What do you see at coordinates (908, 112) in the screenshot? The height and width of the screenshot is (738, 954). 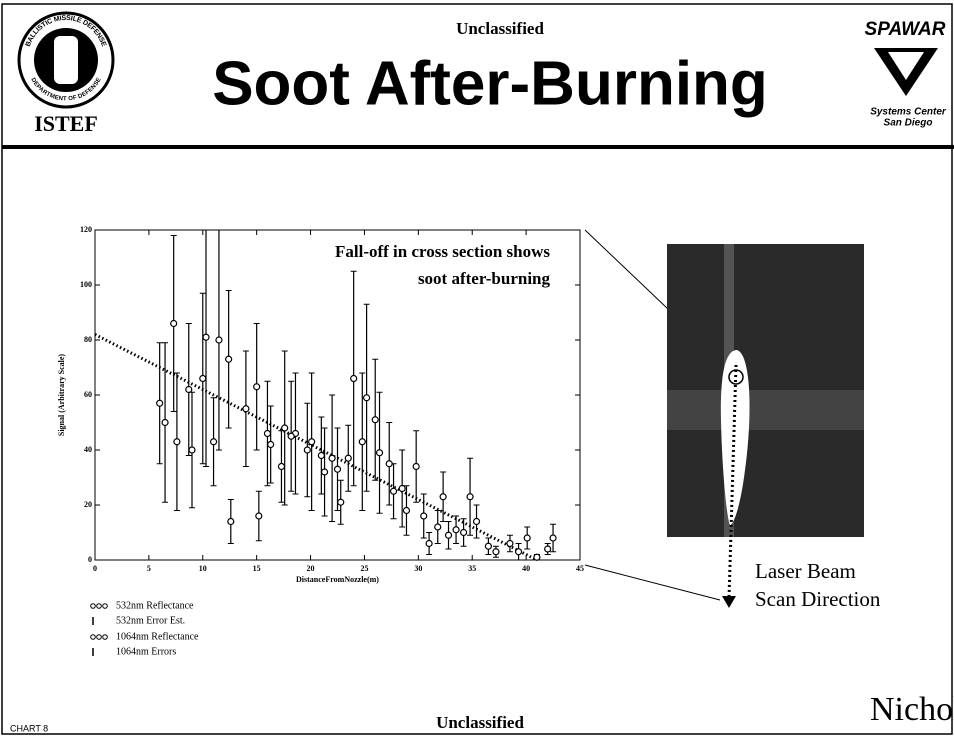 I see `spawar-caption: Systems Center` at bounding box center [908, 112].